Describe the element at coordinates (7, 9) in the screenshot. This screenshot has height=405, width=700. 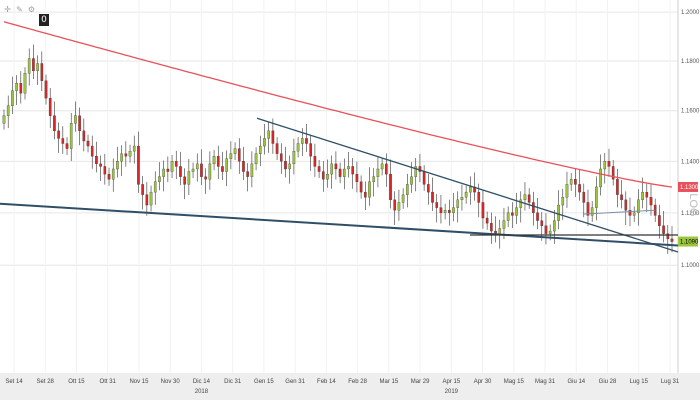
I see `crosshair-icon: ✛` at that location.